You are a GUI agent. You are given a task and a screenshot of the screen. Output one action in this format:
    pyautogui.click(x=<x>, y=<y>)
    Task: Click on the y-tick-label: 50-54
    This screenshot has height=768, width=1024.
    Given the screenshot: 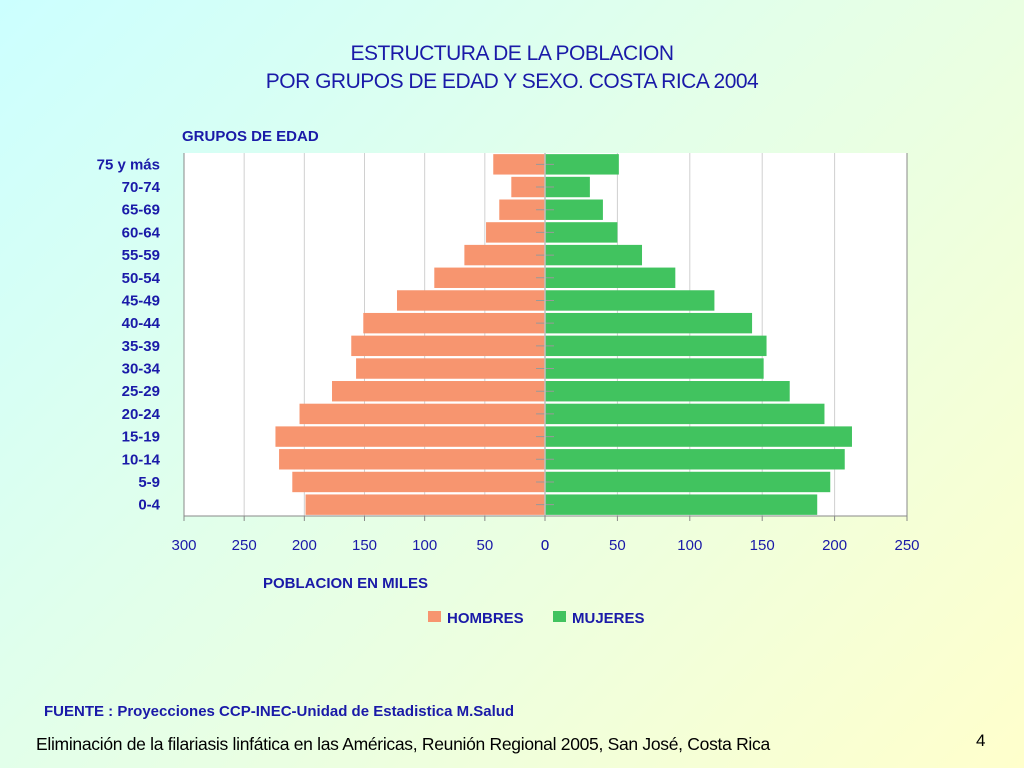 What is the action you would take?
    pyautogui.click(x=141, y=278)
    